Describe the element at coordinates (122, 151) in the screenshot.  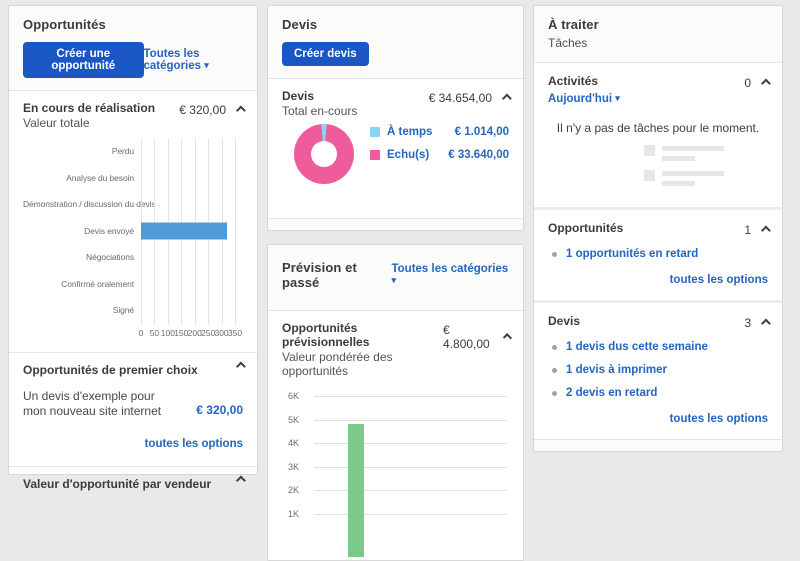
I see `category-label: Perdu` at that location.